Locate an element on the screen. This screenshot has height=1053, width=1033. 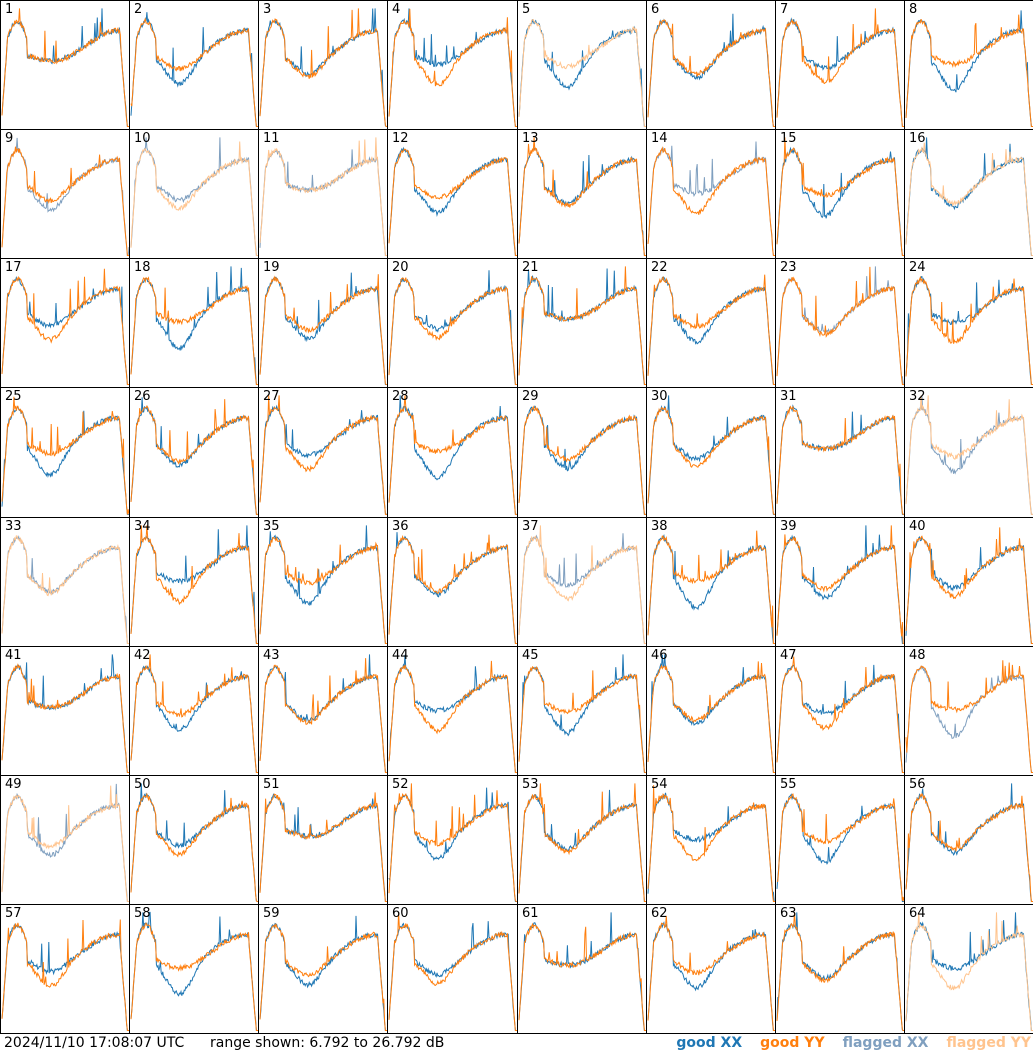
panel-label: 7 is located at coordinates (784, 9).